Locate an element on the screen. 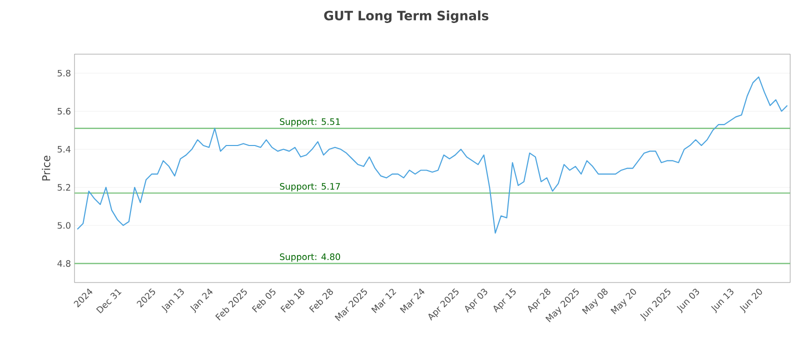 This screenshot has width=800, height=345. x-tick-label: Jun 20 is located at coordinates (751, 301).